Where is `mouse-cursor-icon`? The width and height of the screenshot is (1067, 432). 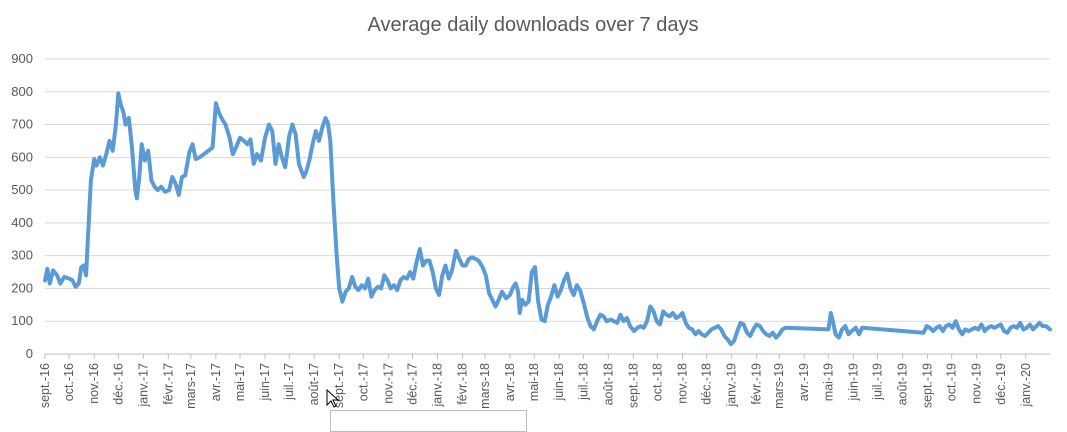
mouse-cursor-icon is located at coordinates (333, 398).